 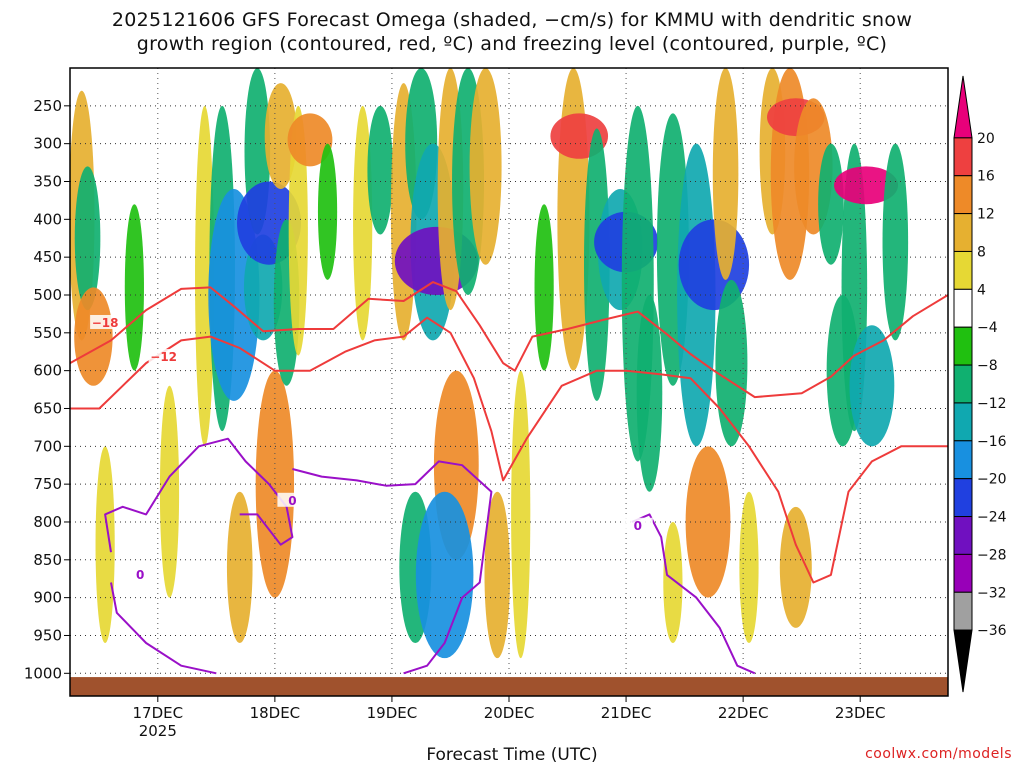 What do you see at coordinates (512, 755) in the screenshot?
I see `x-axis-label: Forecast Time (UTC)` at bounding box center [512, 755].